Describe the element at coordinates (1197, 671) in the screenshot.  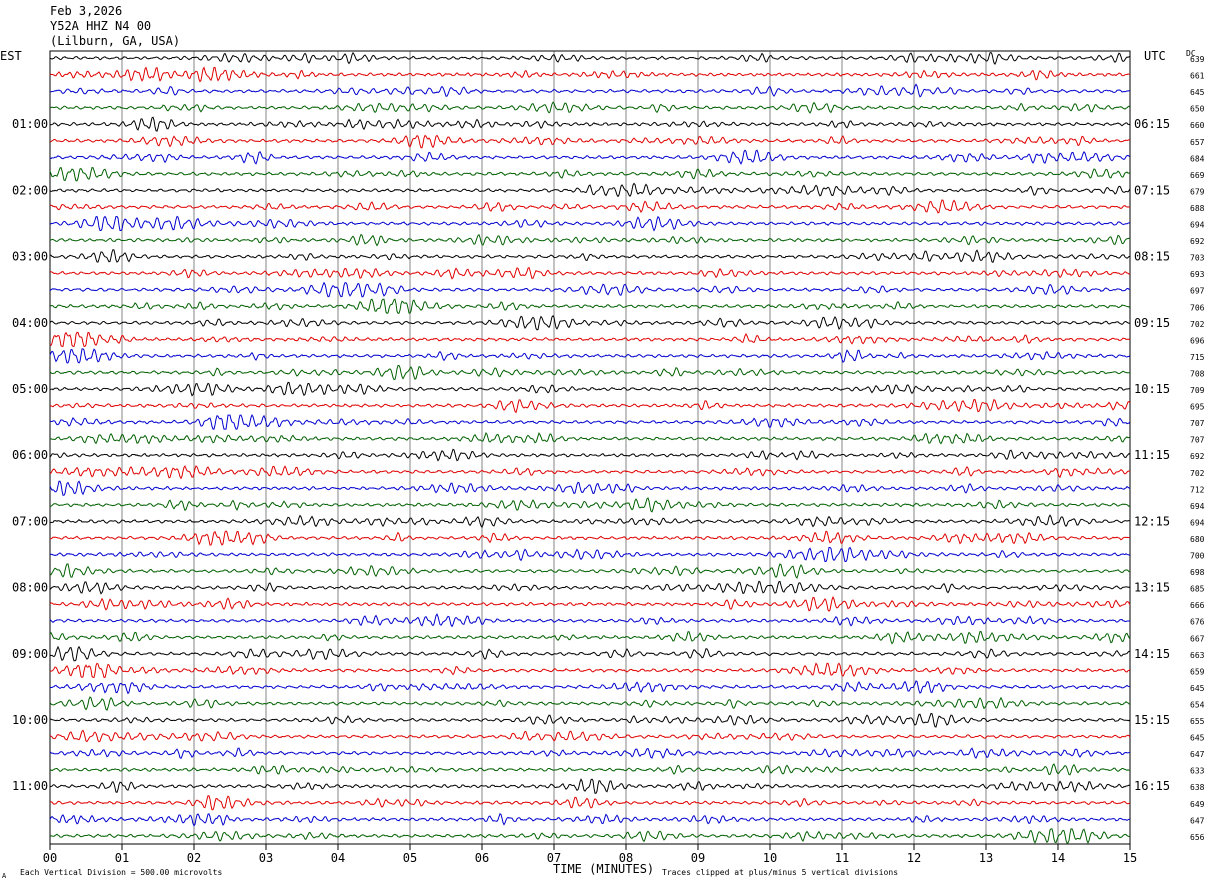
I see `dc-offset-value: 659` at that location.